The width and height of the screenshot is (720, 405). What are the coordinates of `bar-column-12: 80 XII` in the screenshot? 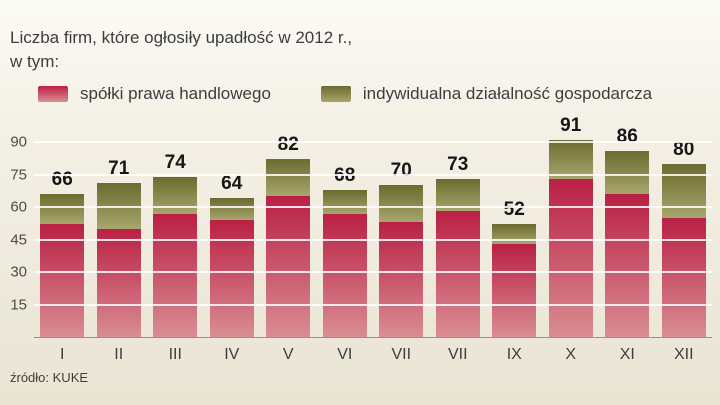 It's located at (684, 251).